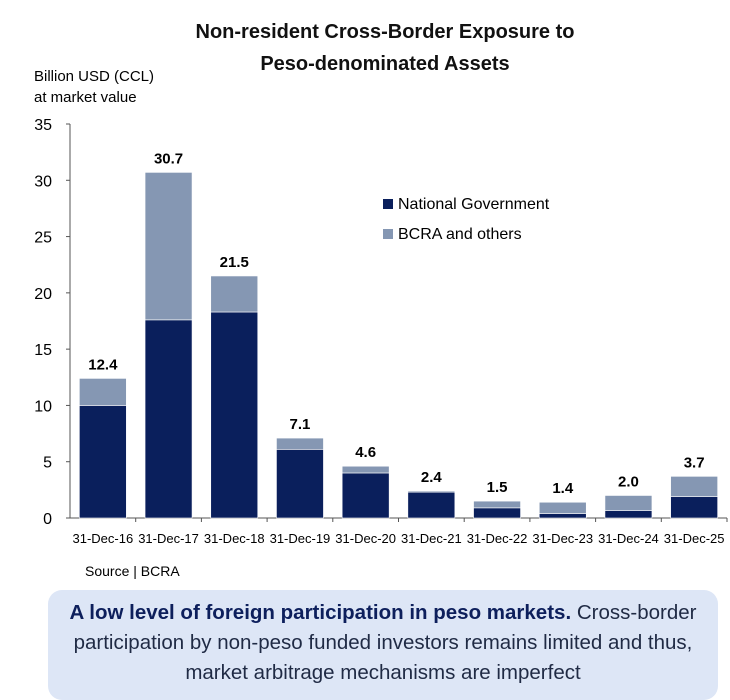 Image resolution: width=730 pixels, height=700 pixels. What do you see at coordinates (474, 204) in the screenshot?
I see `legend-label: National Government` at bounding box center [474, 204].